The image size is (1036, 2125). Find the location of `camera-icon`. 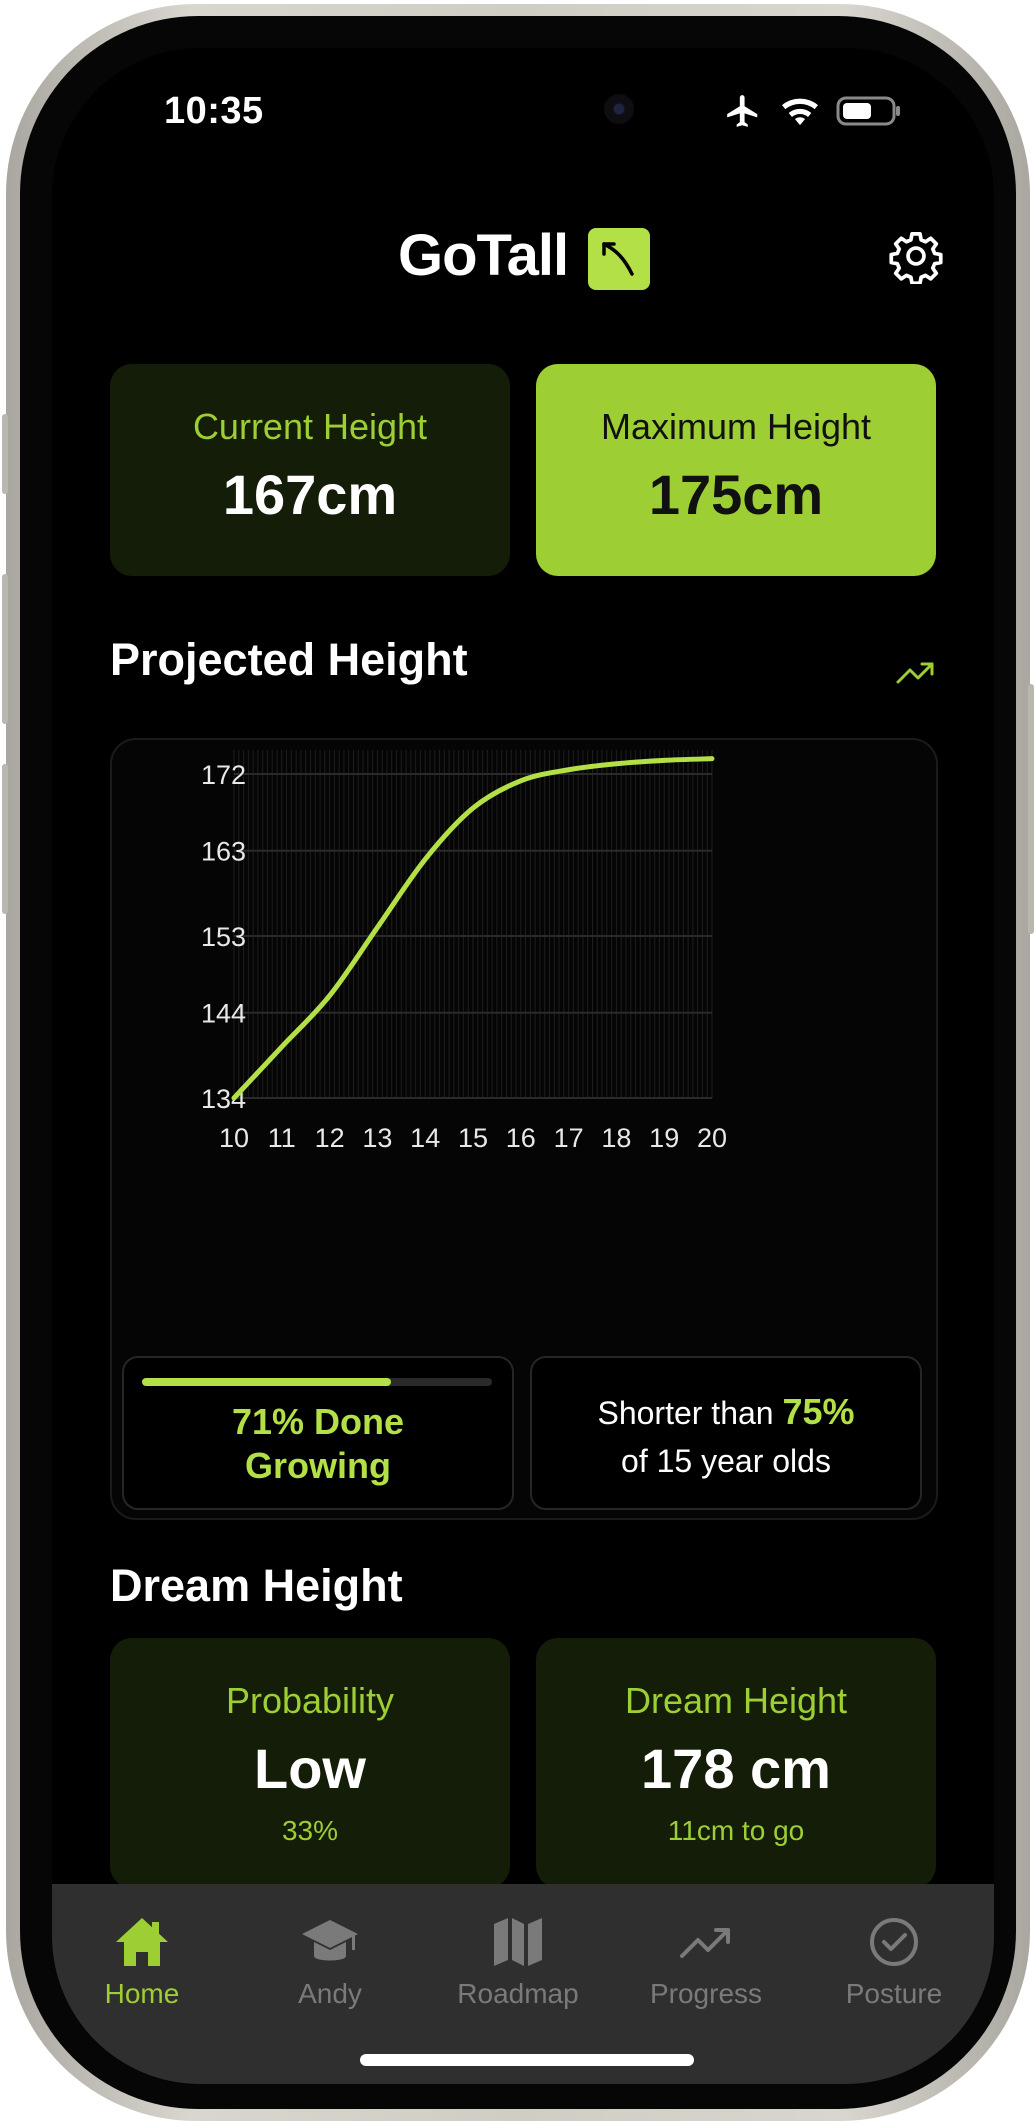

camera-icon is located at coordinates (619, 109).